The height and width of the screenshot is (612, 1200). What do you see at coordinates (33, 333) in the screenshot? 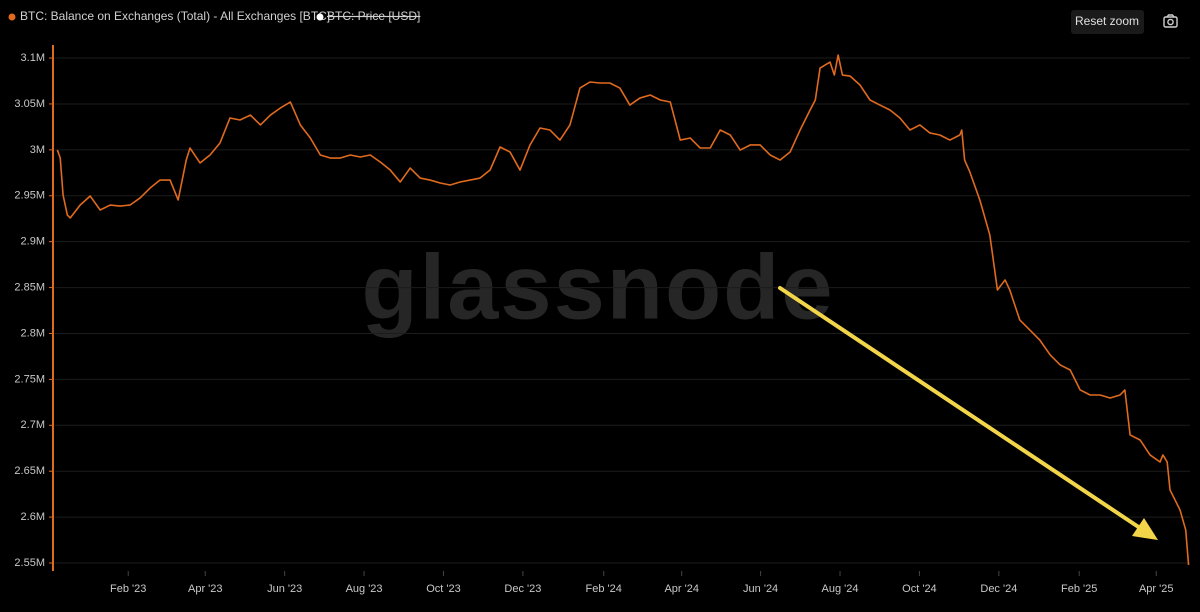
I see `y-tick-label: 2.8M` at bounding box center [33, 333].